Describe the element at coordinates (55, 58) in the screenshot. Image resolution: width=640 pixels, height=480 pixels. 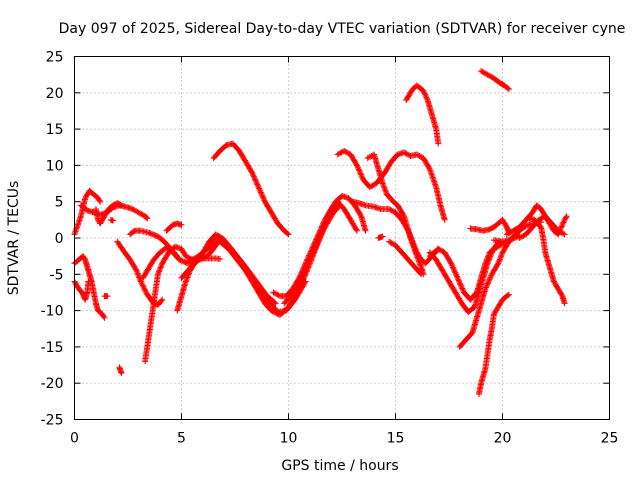
I see `y-tick-label: 25` at that location.